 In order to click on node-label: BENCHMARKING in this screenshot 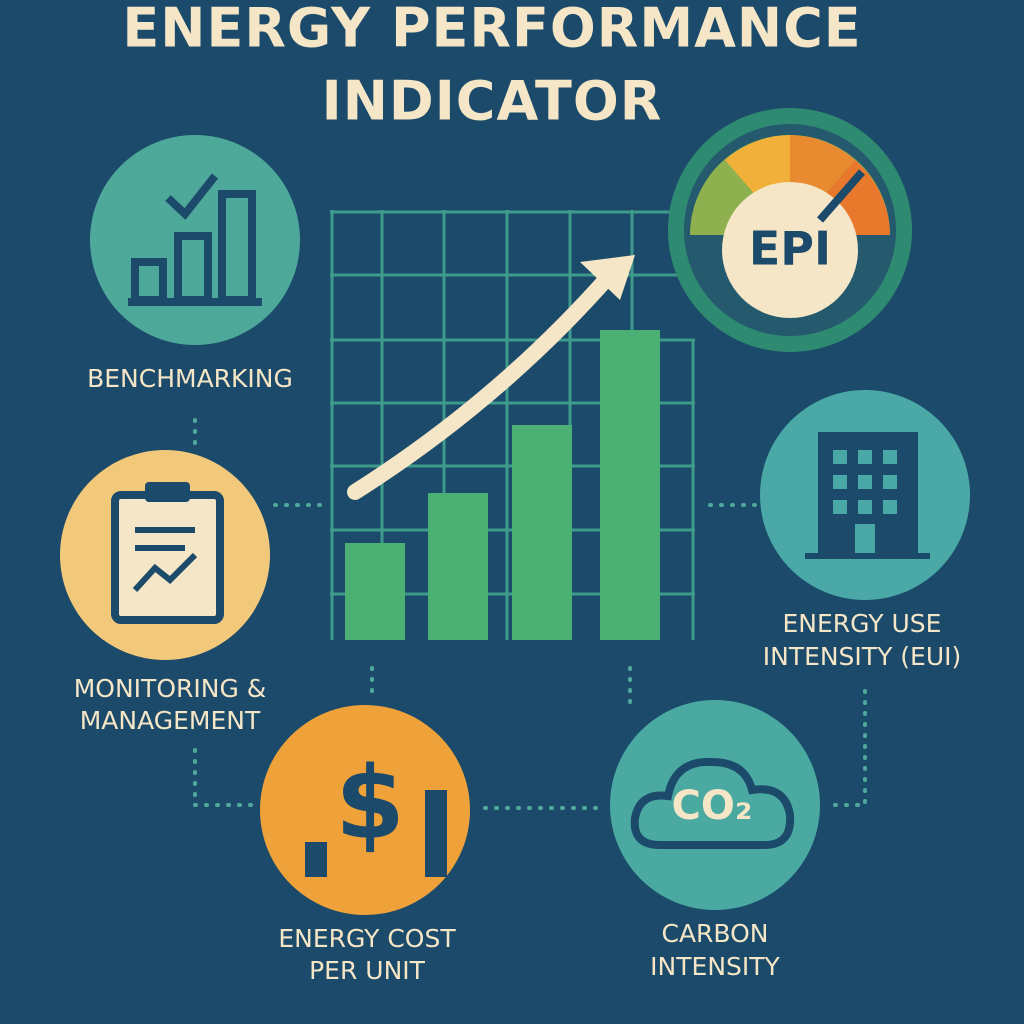, I will do `click(190, 378)`.